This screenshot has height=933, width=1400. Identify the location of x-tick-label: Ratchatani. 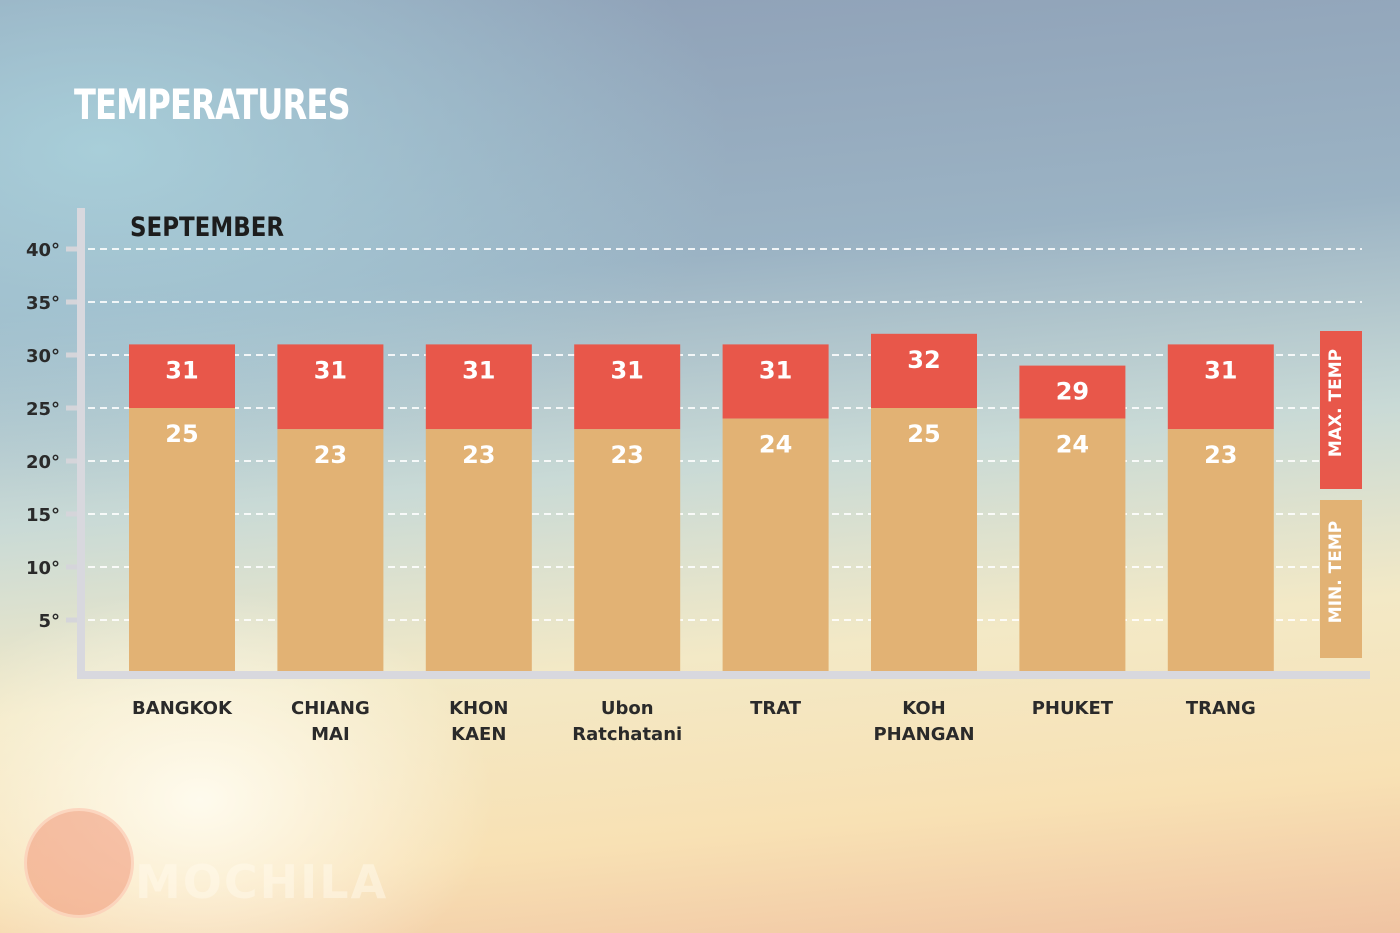
(627, 734).